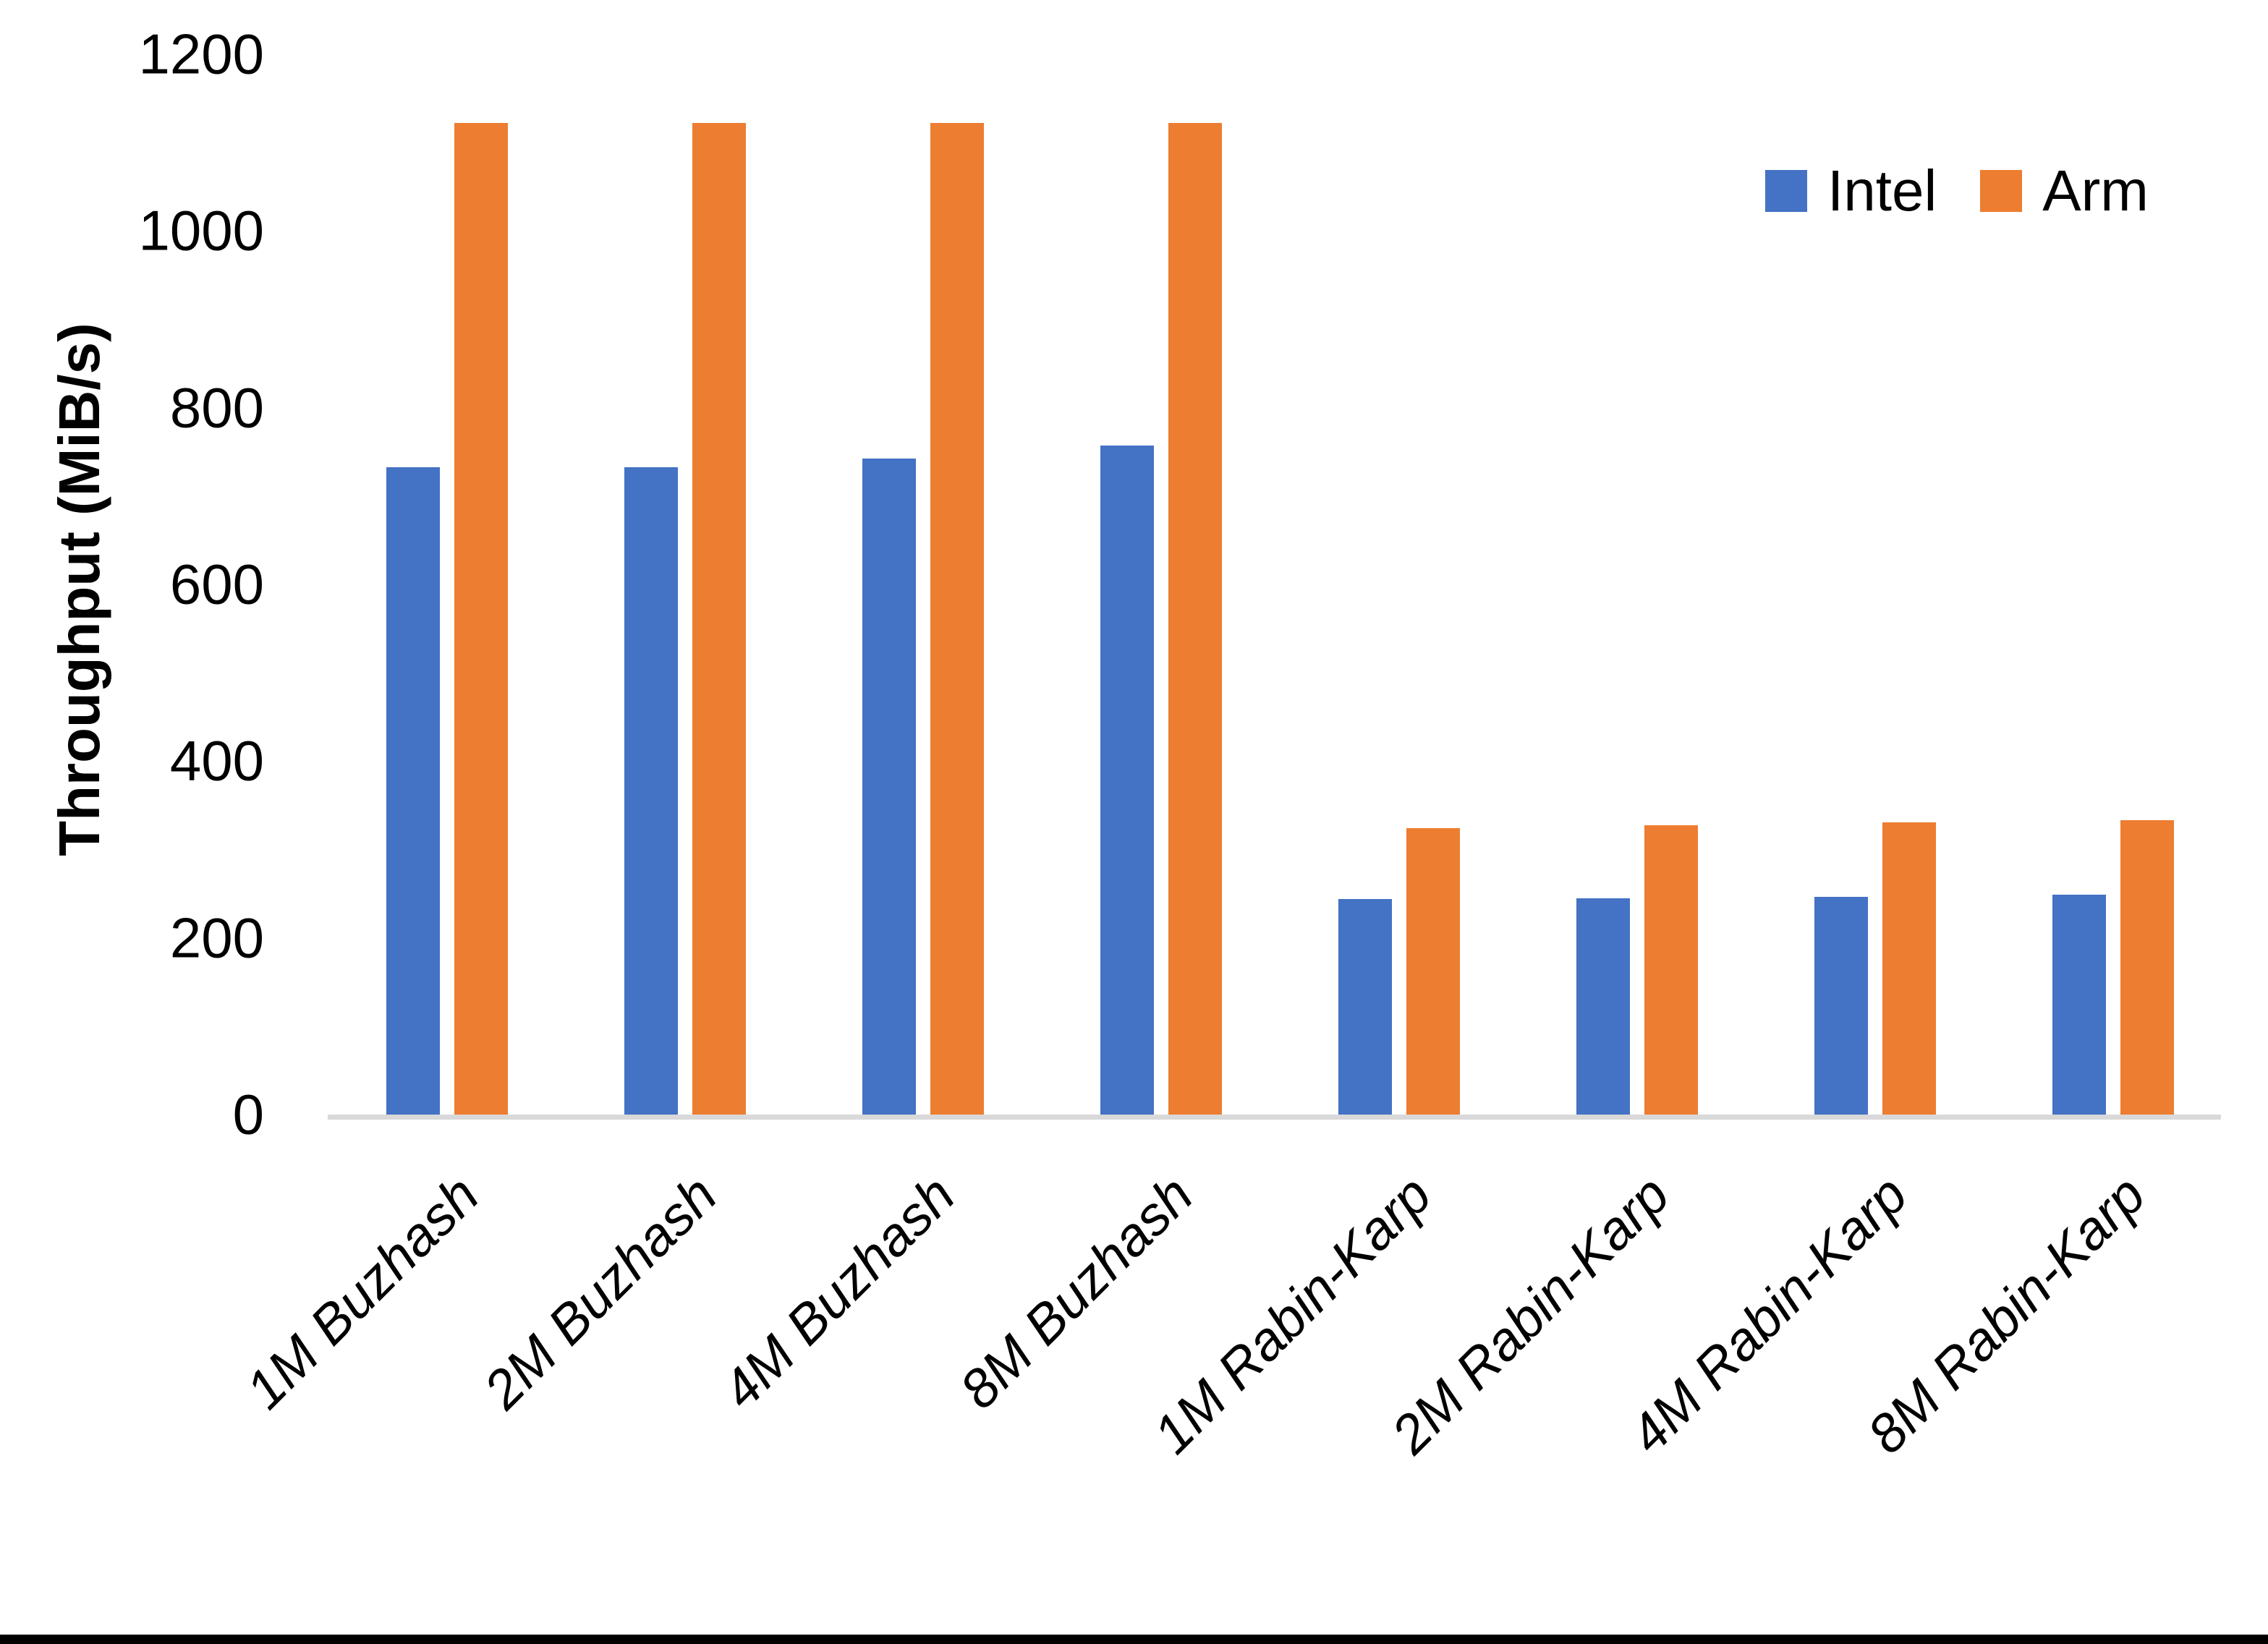 This screenshot has height=1644, width=2268. I want to click on bar-intel-4m-rabin-karp, so click(1841, 1007).